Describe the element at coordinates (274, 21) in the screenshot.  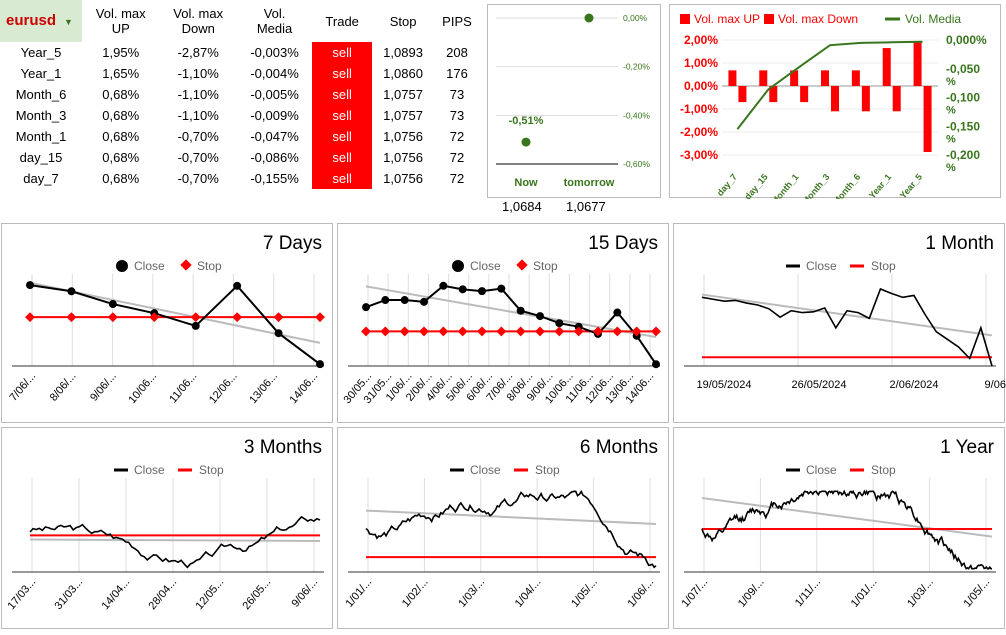
I see `header-vol-media: Vol. Media` at that location.